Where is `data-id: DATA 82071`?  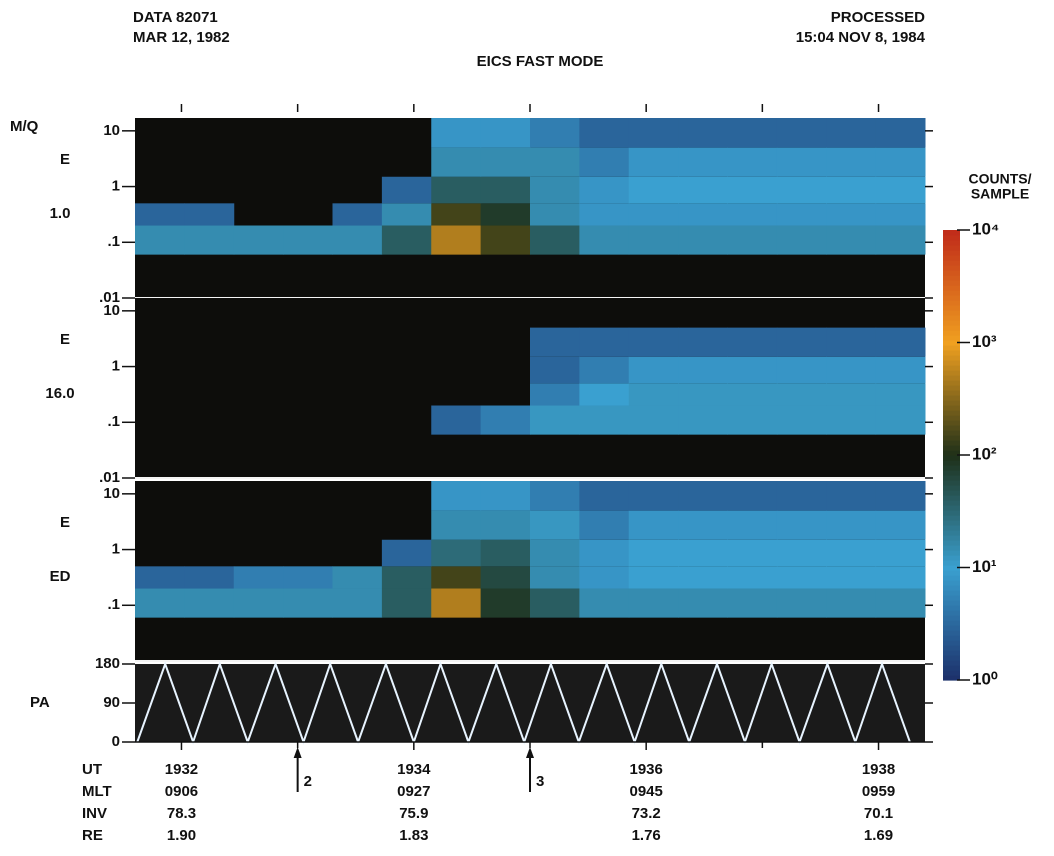 data-id: DATA 82071 is located at coordinates (175, 17).